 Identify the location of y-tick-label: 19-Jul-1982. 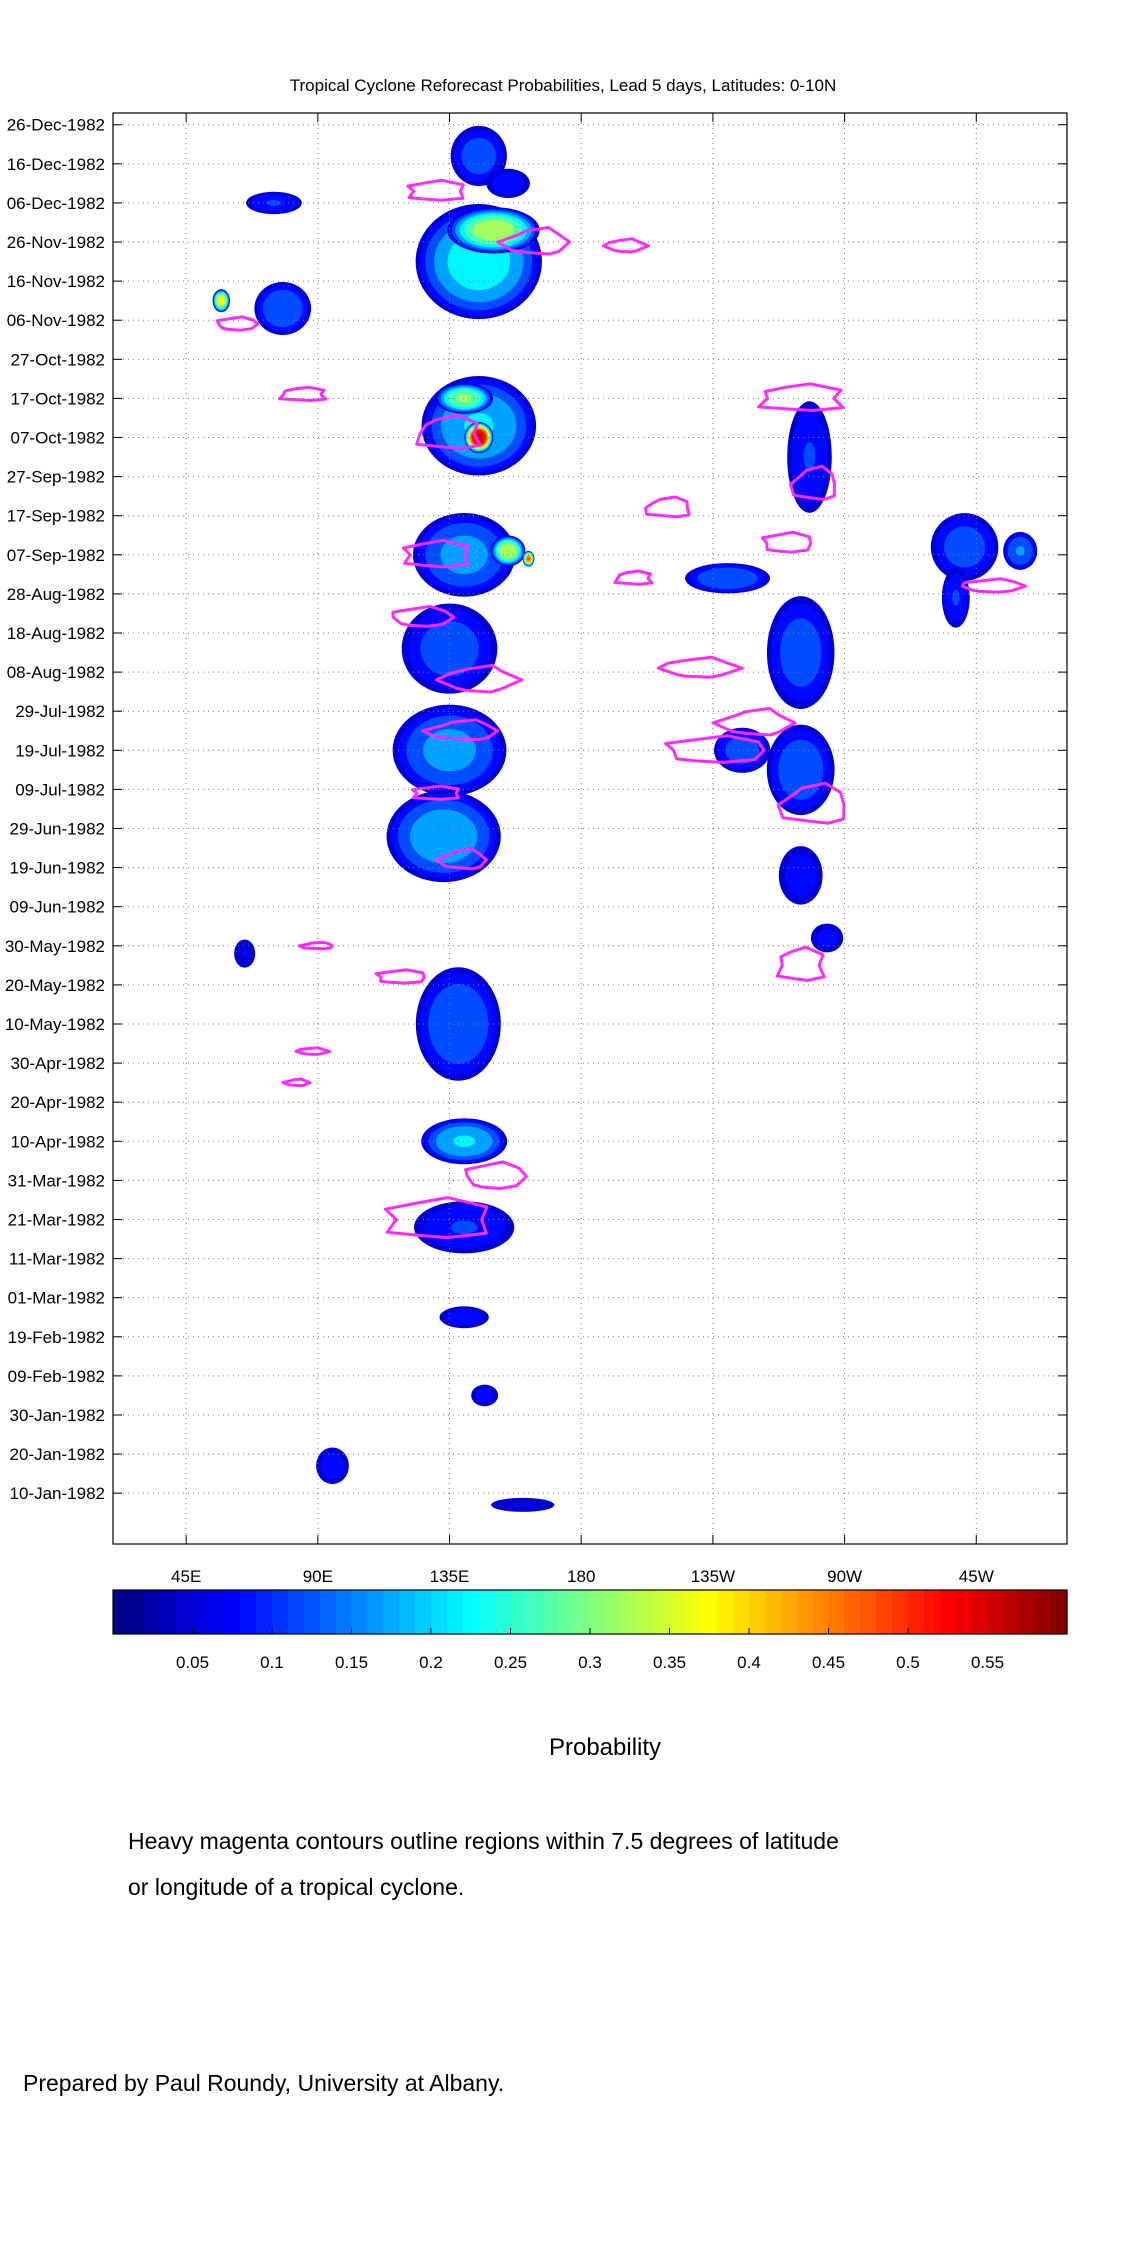
(60, 750).